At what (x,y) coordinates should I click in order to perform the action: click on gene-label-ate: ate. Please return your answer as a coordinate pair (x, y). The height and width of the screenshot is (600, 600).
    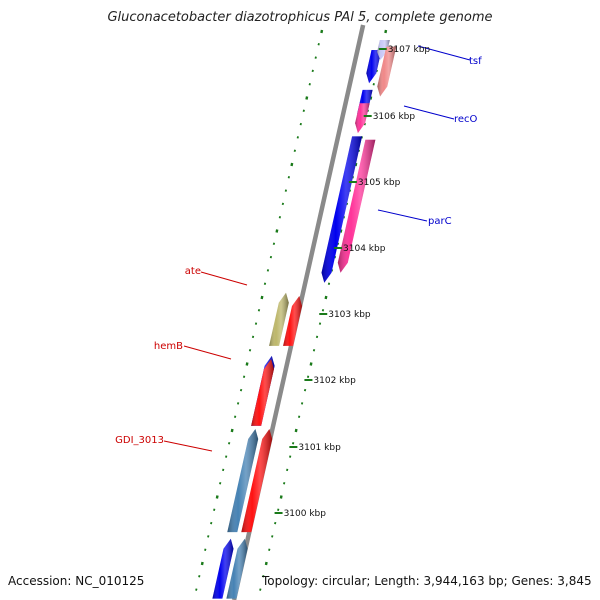
    Looking at the image, I should click on (193, 271).